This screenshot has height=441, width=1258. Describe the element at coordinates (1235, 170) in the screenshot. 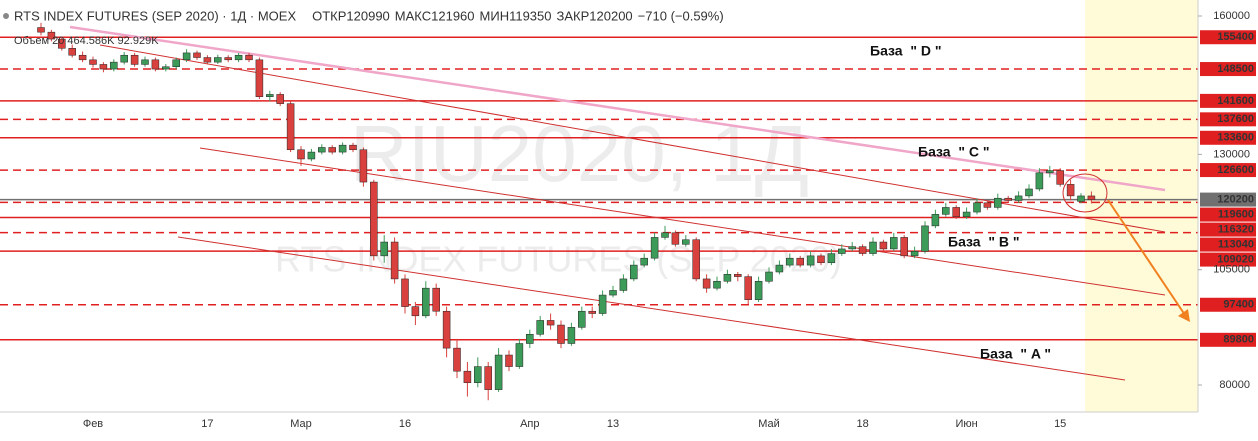

I see `level-label: 126600` at that location.